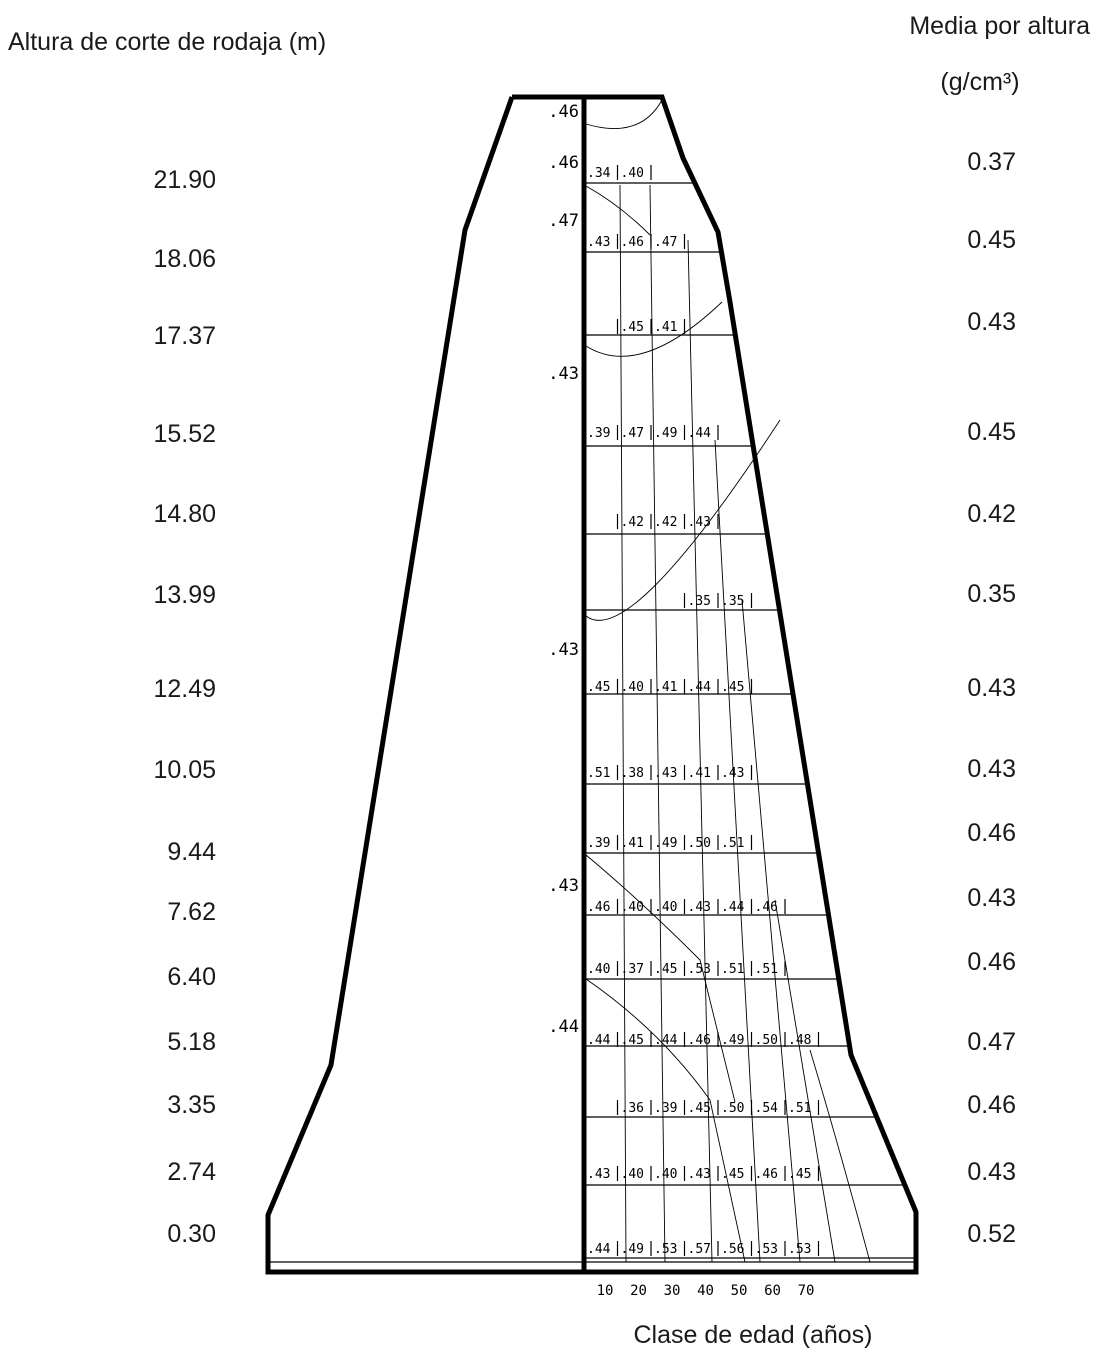  What do you see at coordinates (584, 329) in the screenshot?
I see `height-row: 17.37 0.43 .45 .41` at bounding box center [584, 329].